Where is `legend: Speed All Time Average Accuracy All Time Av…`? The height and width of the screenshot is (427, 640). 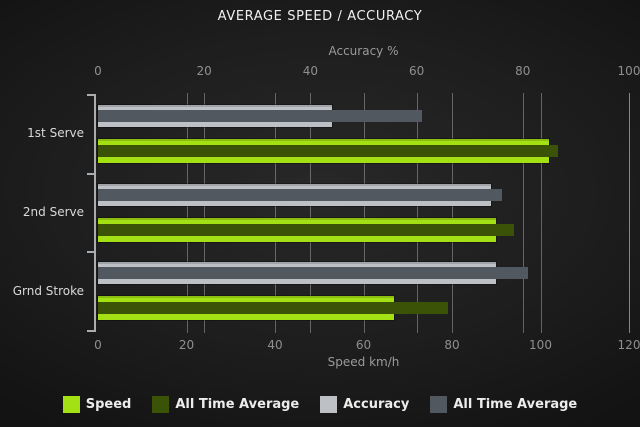 legend: Speed All Time Average Accuracy All Time Av… is located at coordinates (320, 404).